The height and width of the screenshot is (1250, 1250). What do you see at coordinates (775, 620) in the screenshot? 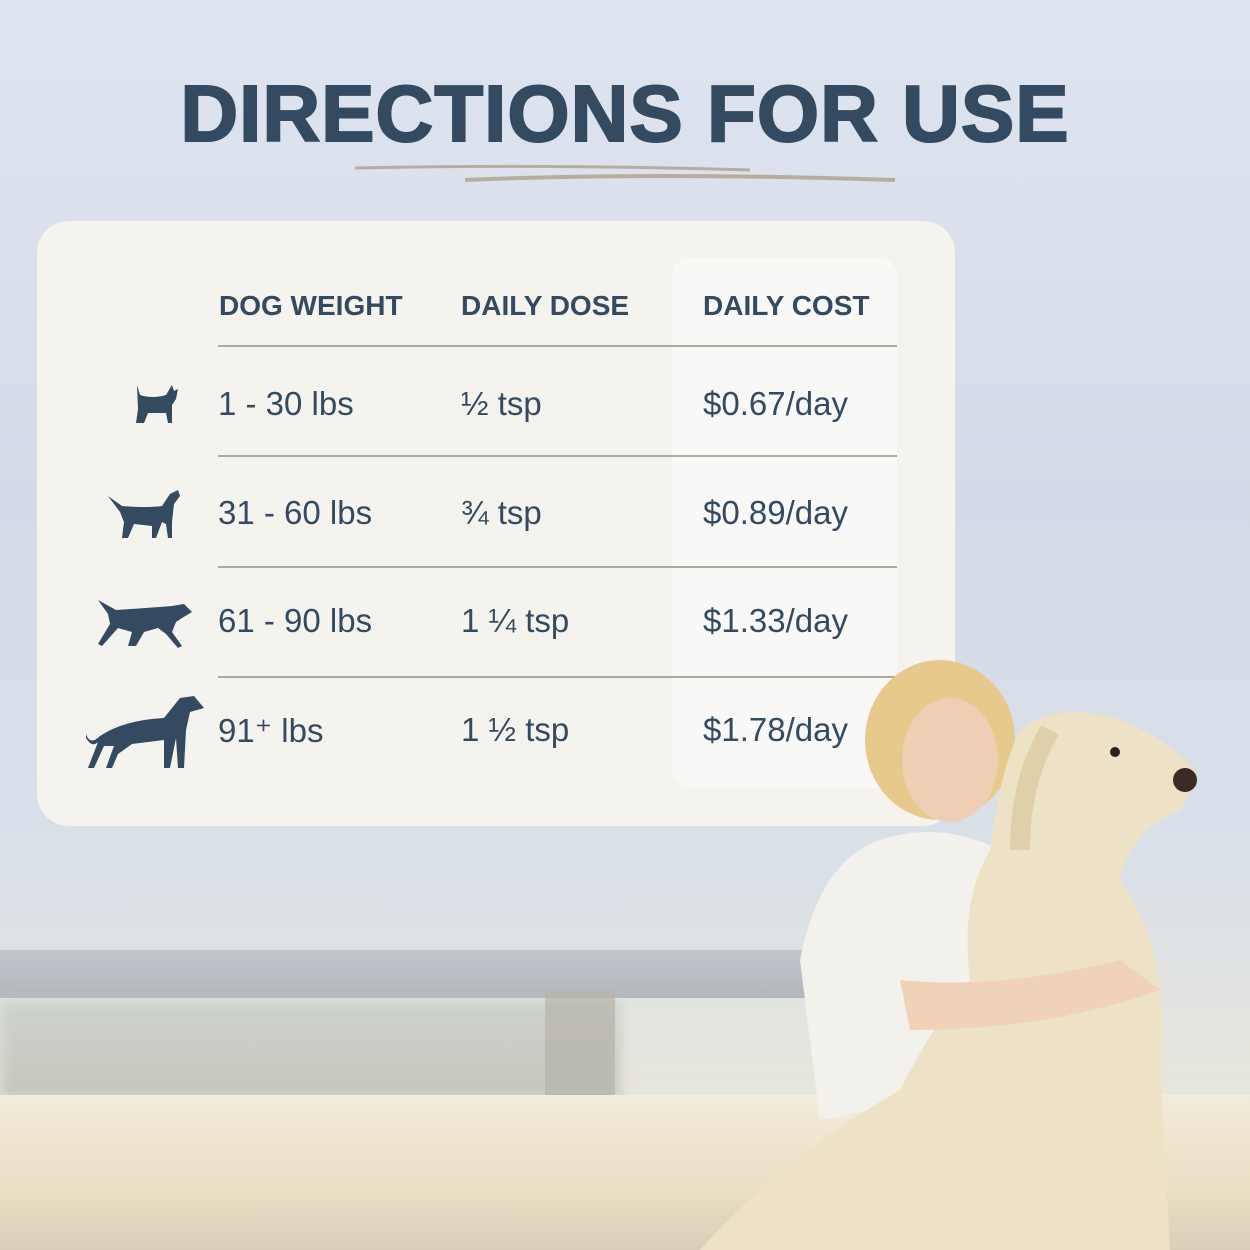
I see `table-row-cost: $1.33/day` at bounding box center [775, 620].